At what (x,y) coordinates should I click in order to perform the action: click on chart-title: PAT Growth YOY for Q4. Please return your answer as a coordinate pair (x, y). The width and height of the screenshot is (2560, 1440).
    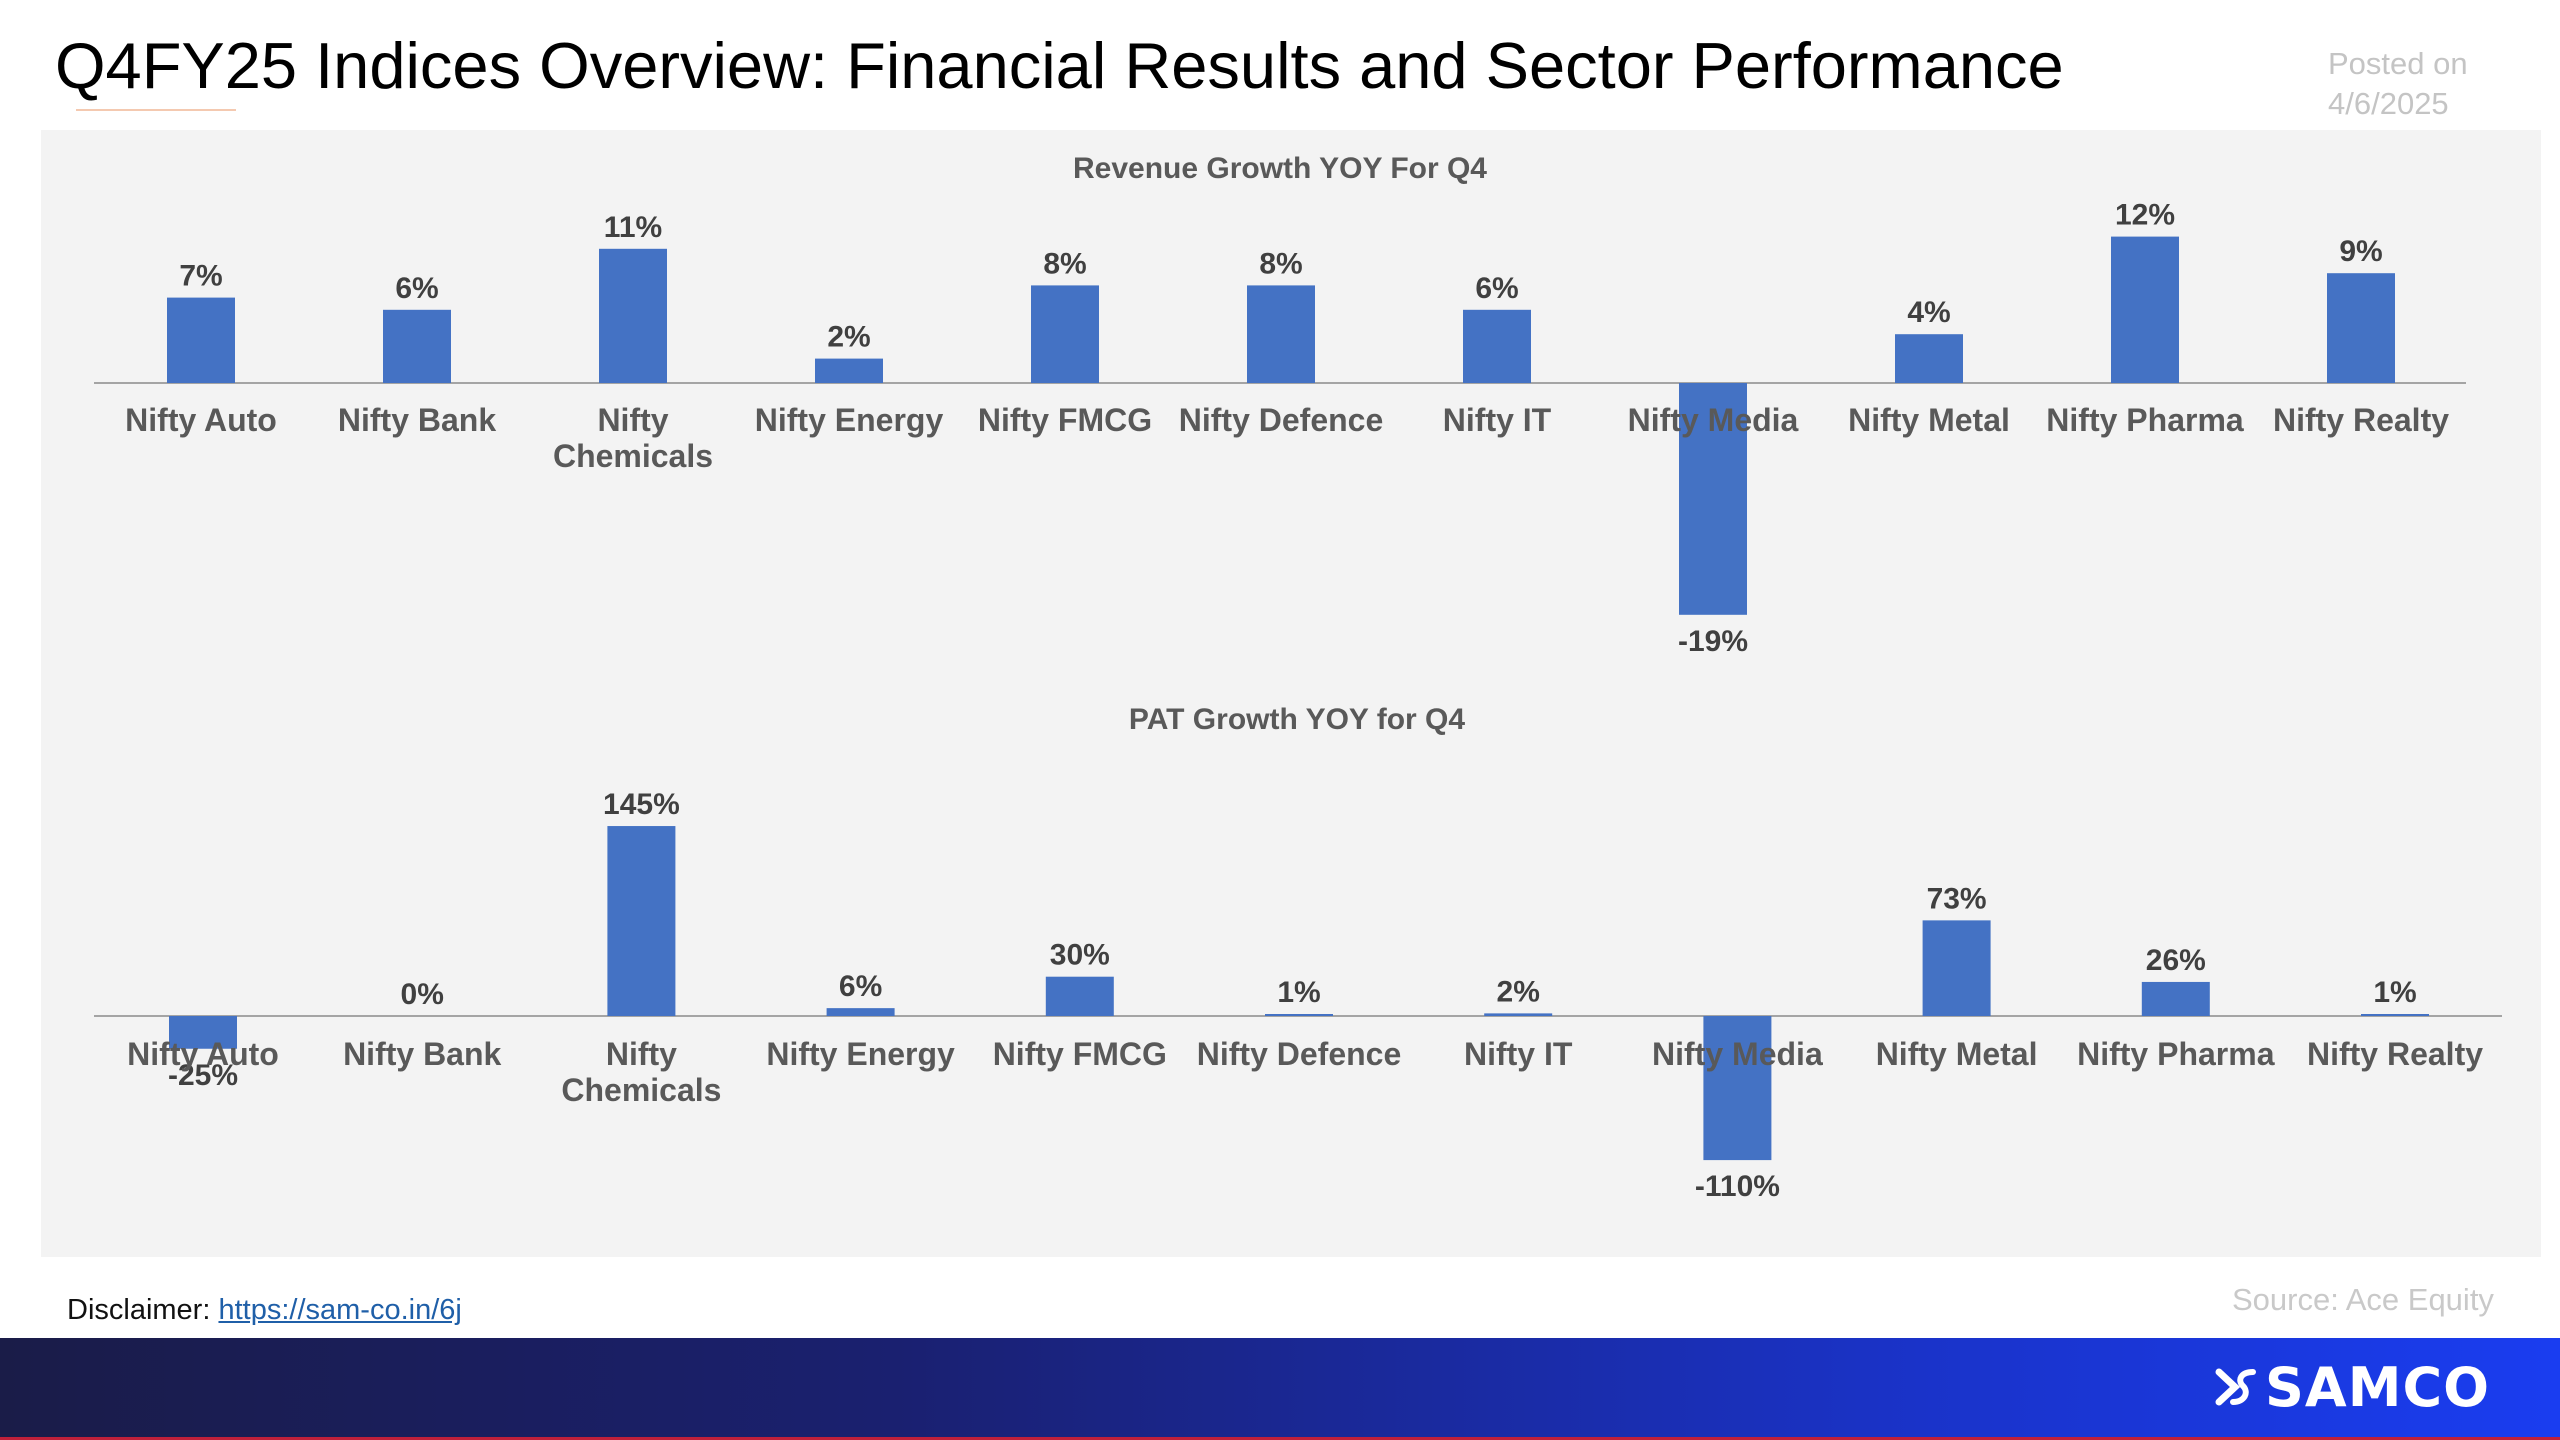
    Looking at the image, I should click on (1297, 719).